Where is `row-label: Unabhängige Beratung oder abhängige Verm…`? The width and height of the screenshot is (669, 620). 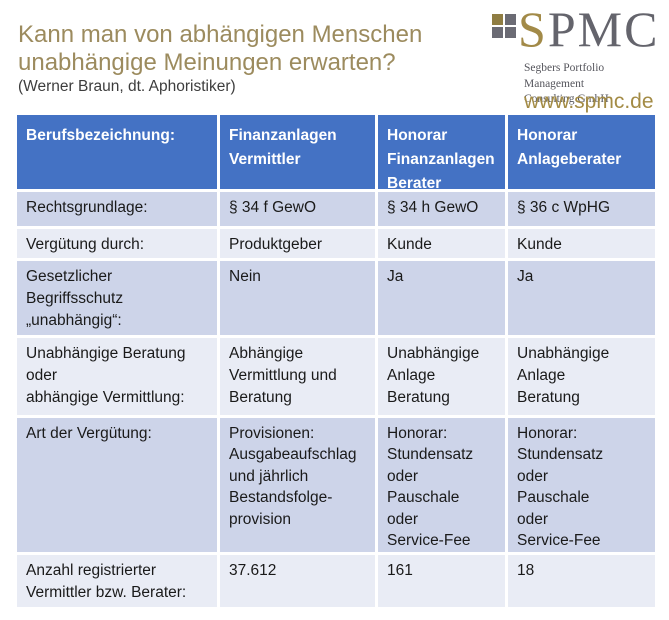
row-label: Unabhängige Beratung oder abhängige Verm… is located at coordinates (117, 376).